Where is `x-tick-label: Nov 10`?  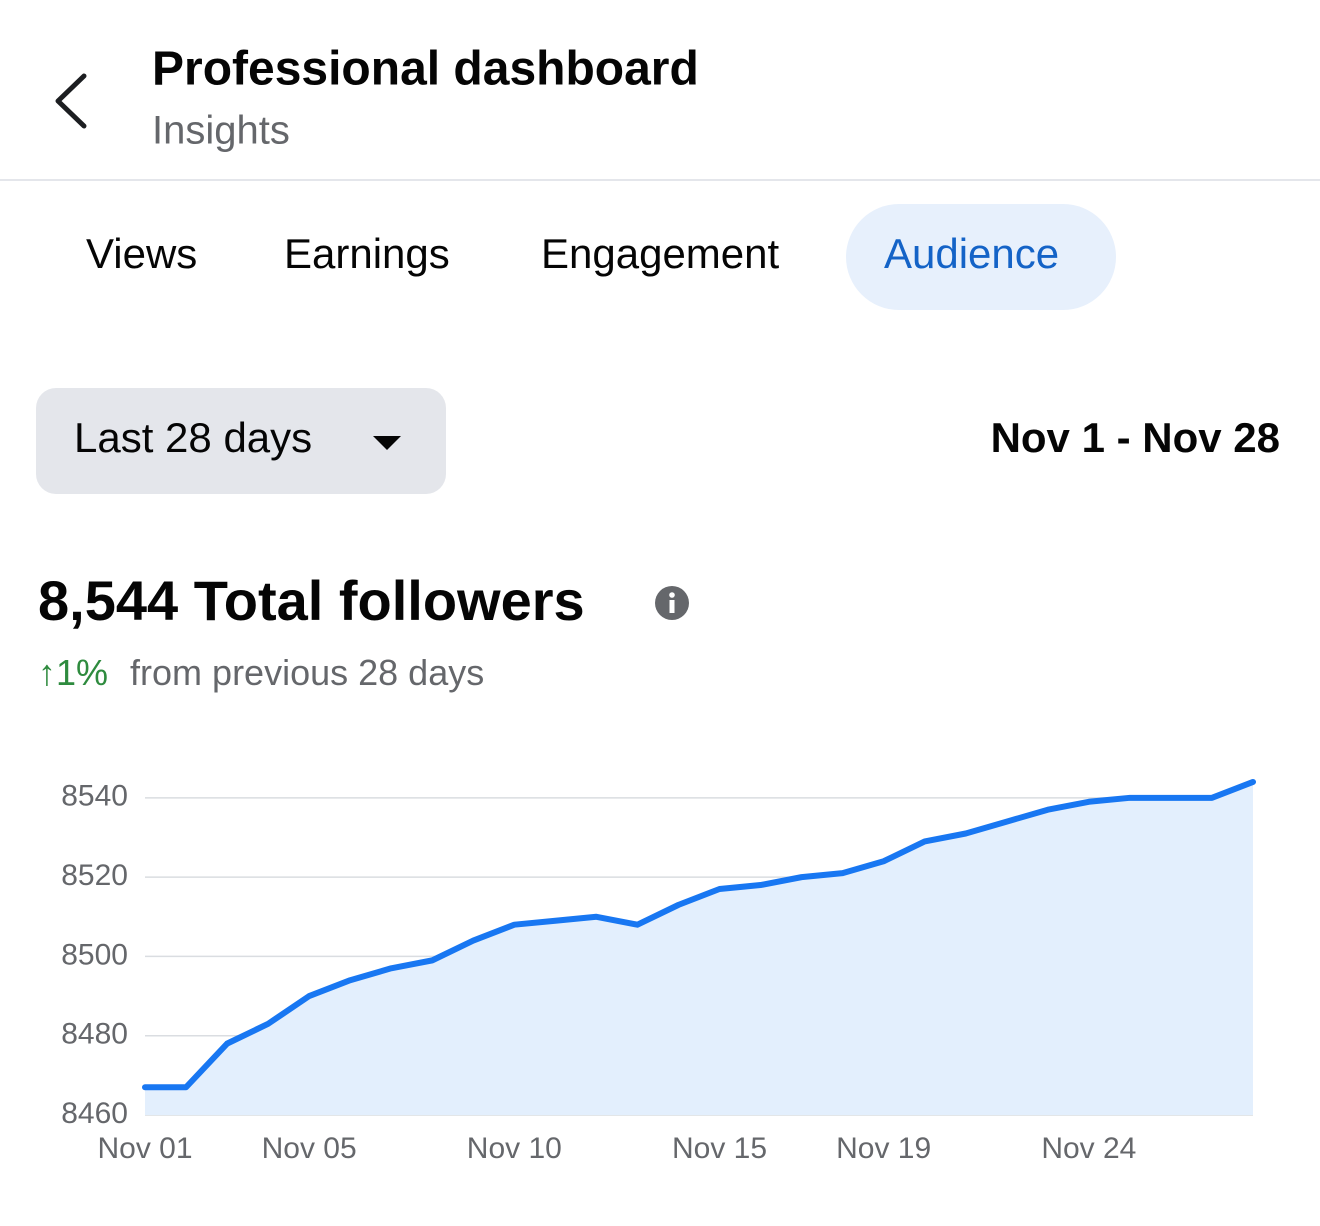
x-tick-label: Nov 10 is located at coordinates (514, 1148).